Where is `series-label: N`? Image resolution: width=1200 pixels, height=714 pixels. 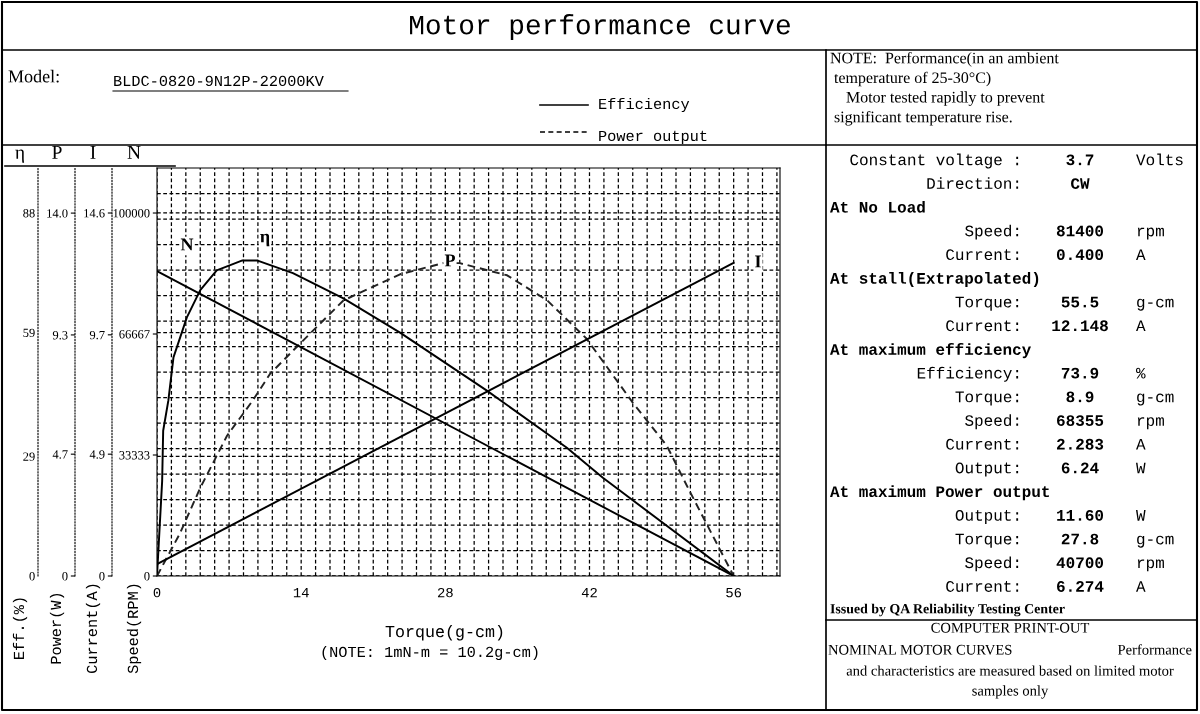
series-label: N is located at coordinates (187, 244).